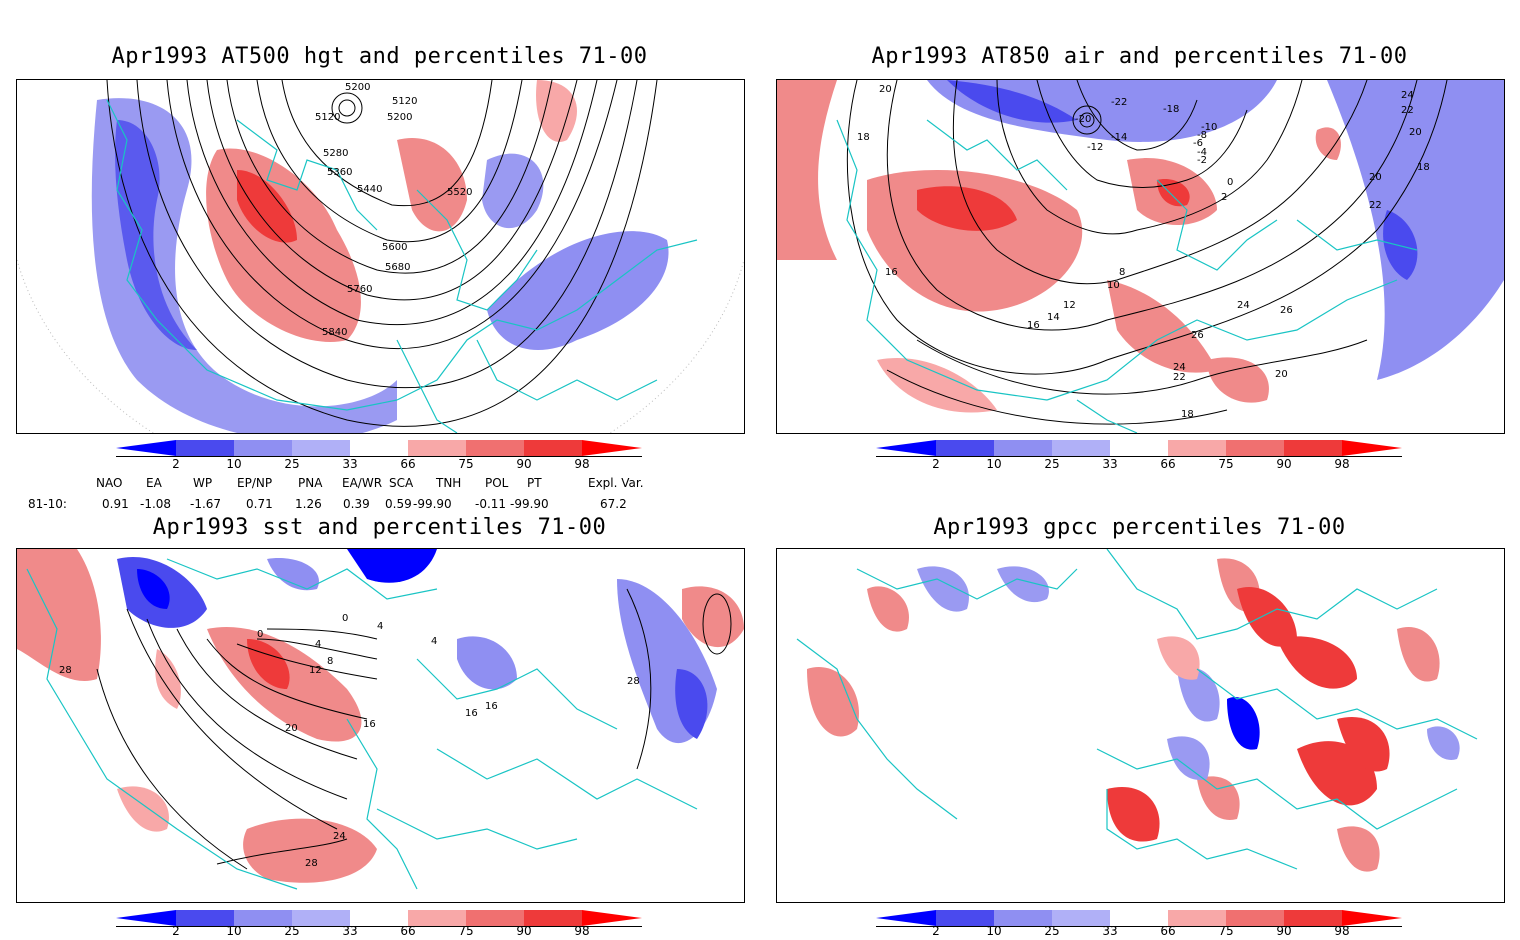  Describe the element at coordinates (308, 504) in the screenshot. I see `index-value: 1.26` at that location.